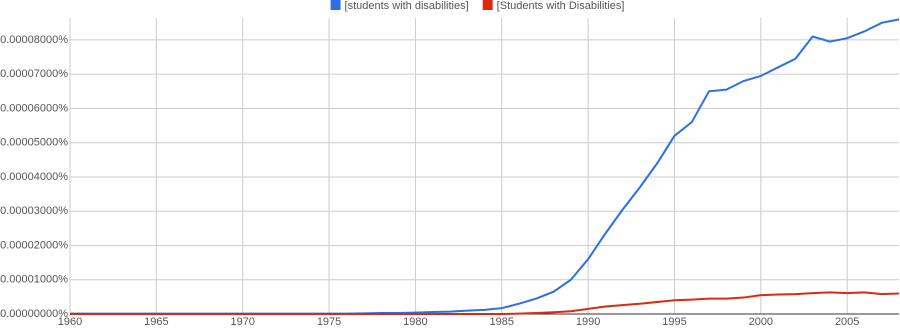  What do you see at coordinates (34, 314) in the screenshot?
I see `y-tick-label: 0.00000000%` at bounding box center [34, 314].